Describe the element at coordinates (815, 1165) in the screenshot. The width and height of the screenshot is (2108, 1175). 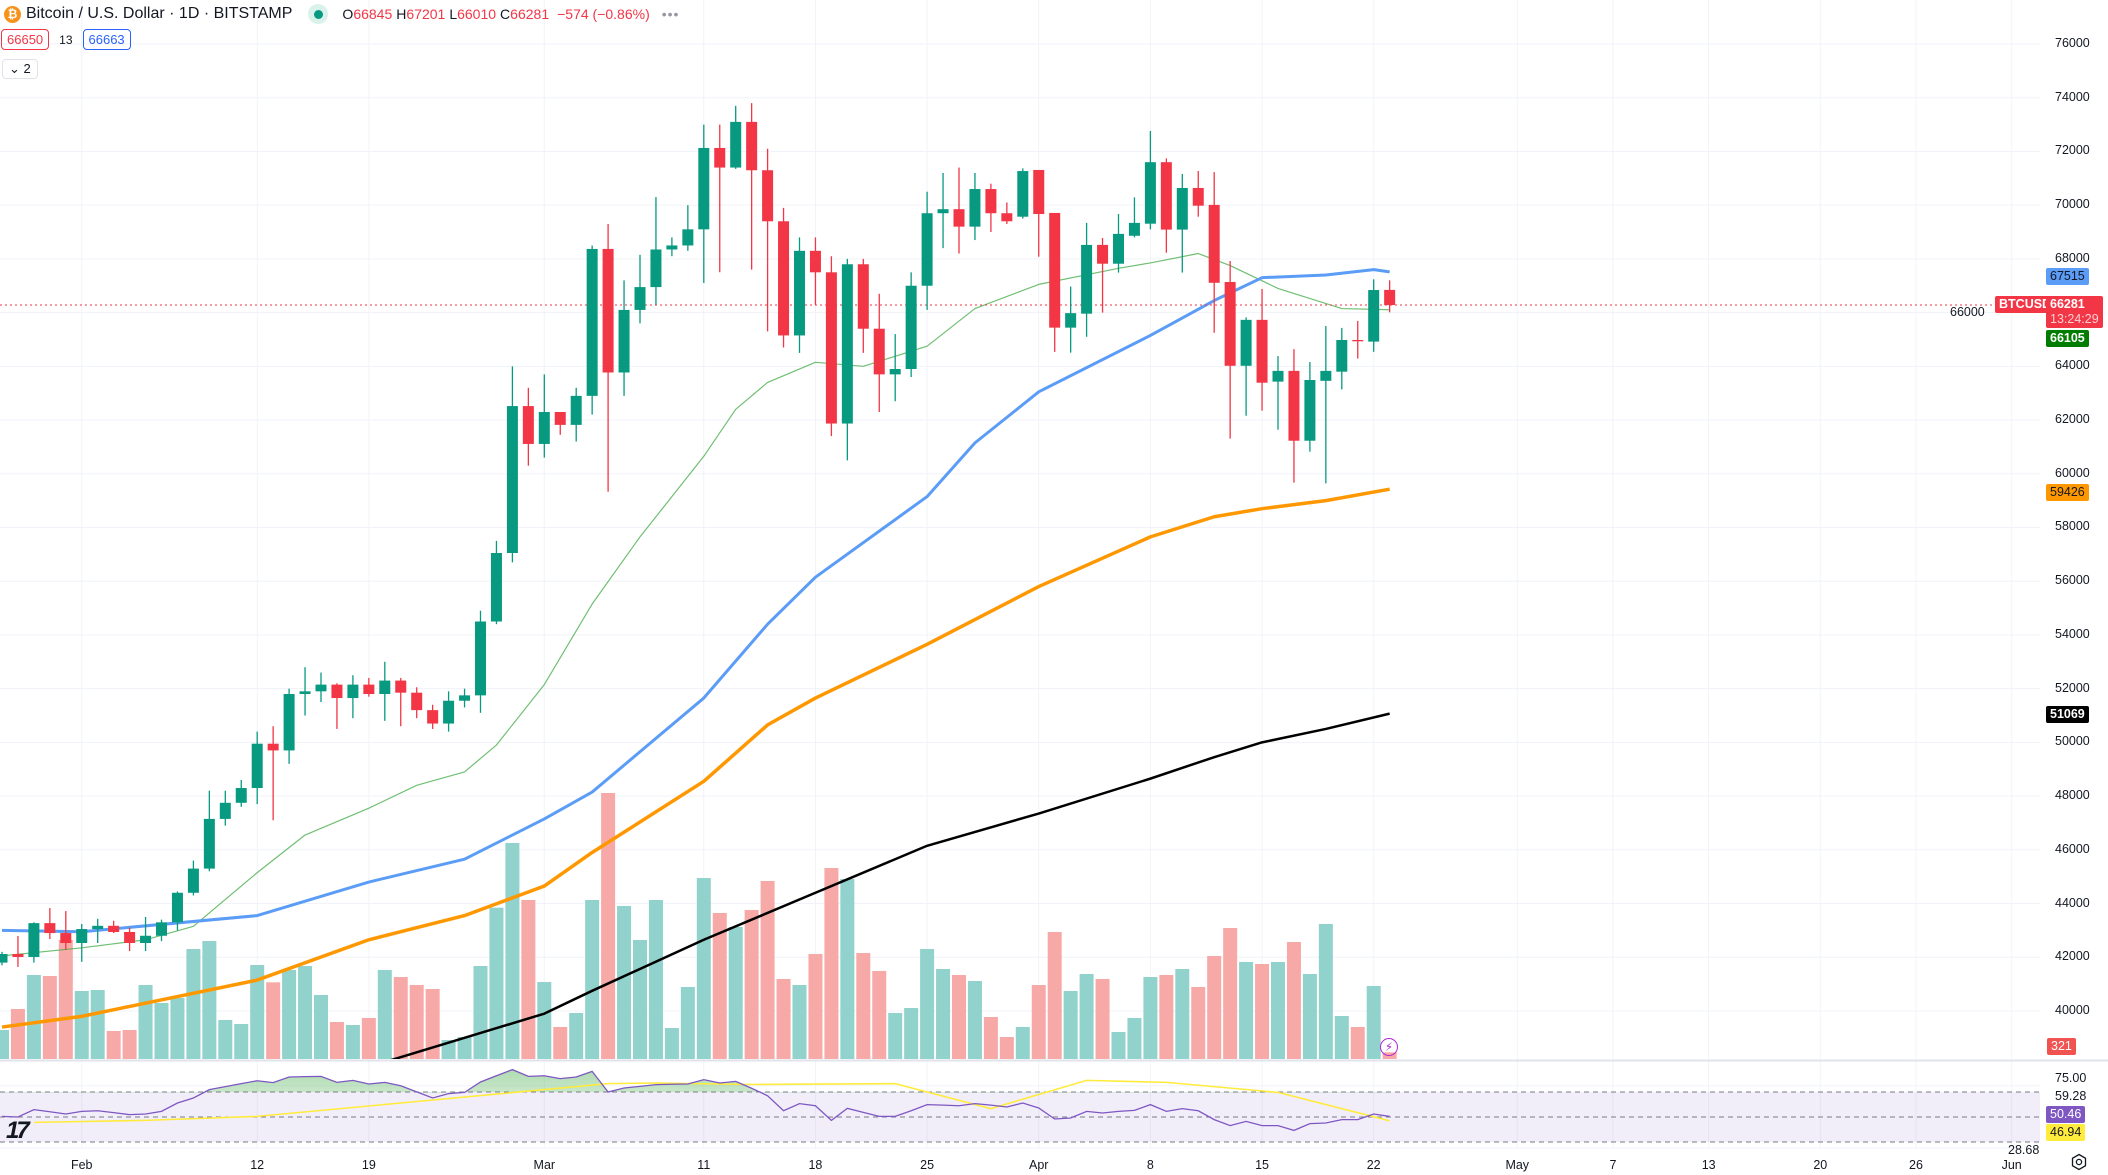
I see `time-axis-label: 18` at that location.